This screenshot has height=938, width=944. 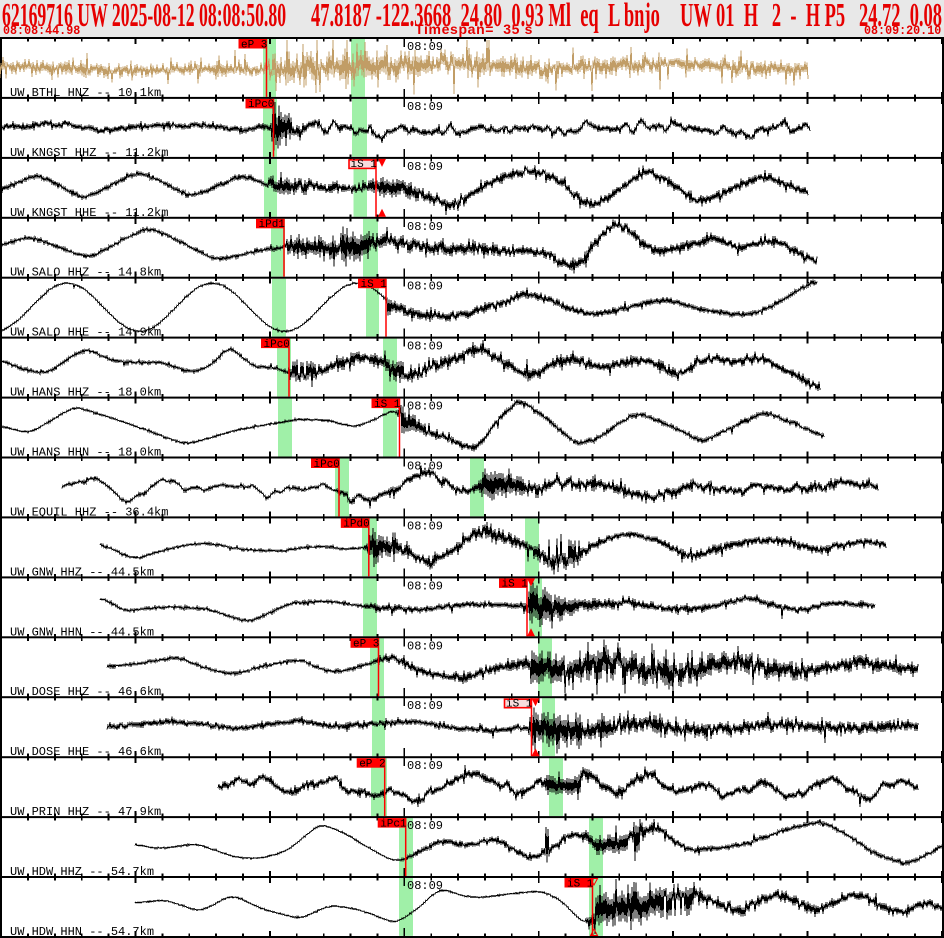 What do you see at coordinates (372, 765) in the screenshot?
I see `svg-text: eP 2` at bounding box center [372, 765].